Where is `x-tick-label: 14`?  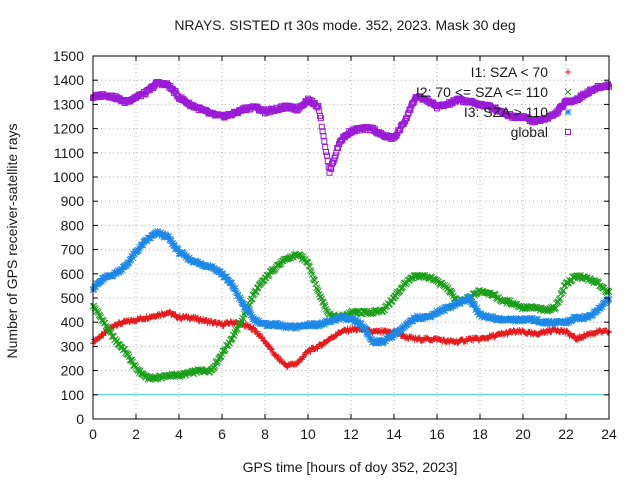 x-tick-label: 14 is located at coordinates (394, 434).